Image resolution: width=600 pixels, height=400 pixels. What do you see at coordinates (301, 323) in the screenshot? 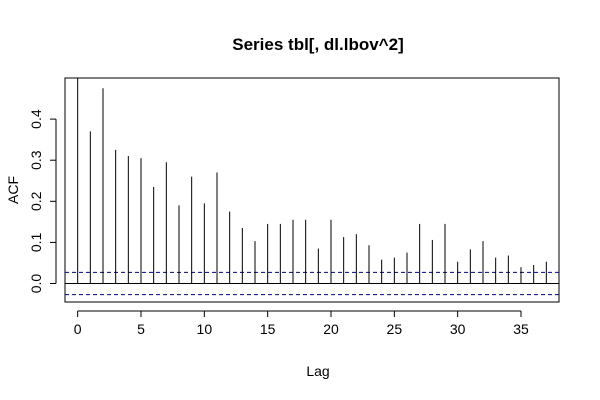
I see `x-axis: 0 5 10 15 20 25 30 35` at bounding box center [301, 323].